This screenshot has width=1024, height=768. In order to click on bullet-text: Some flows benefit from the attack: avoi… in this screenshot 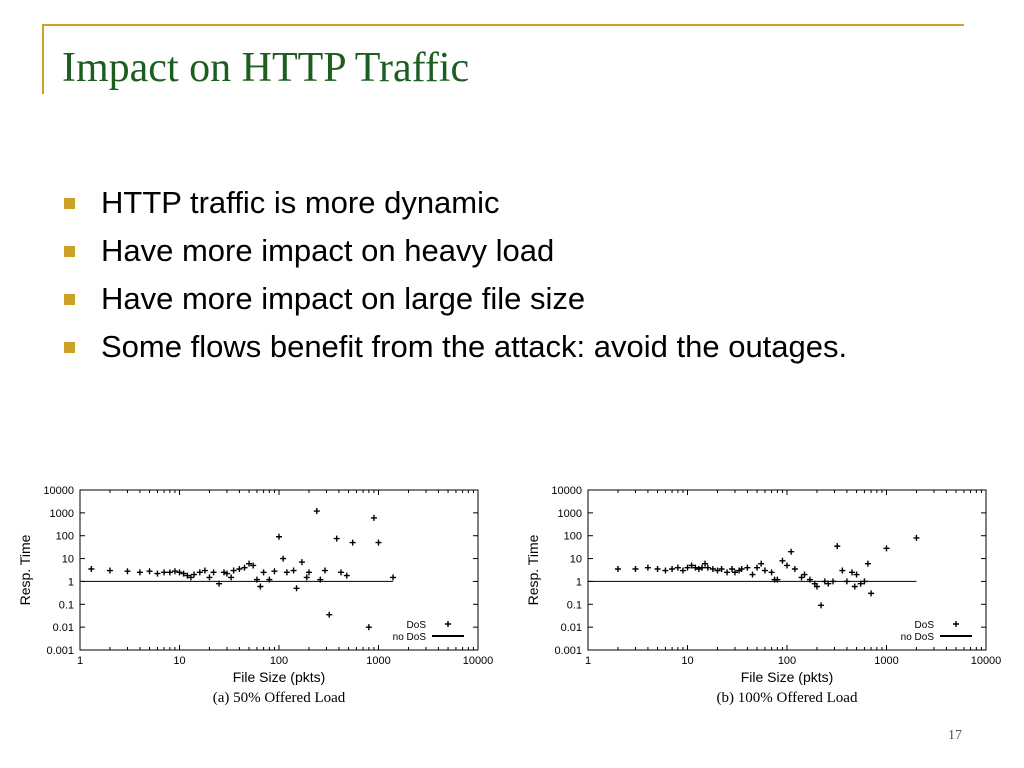, I will do `click(474, 346)`.